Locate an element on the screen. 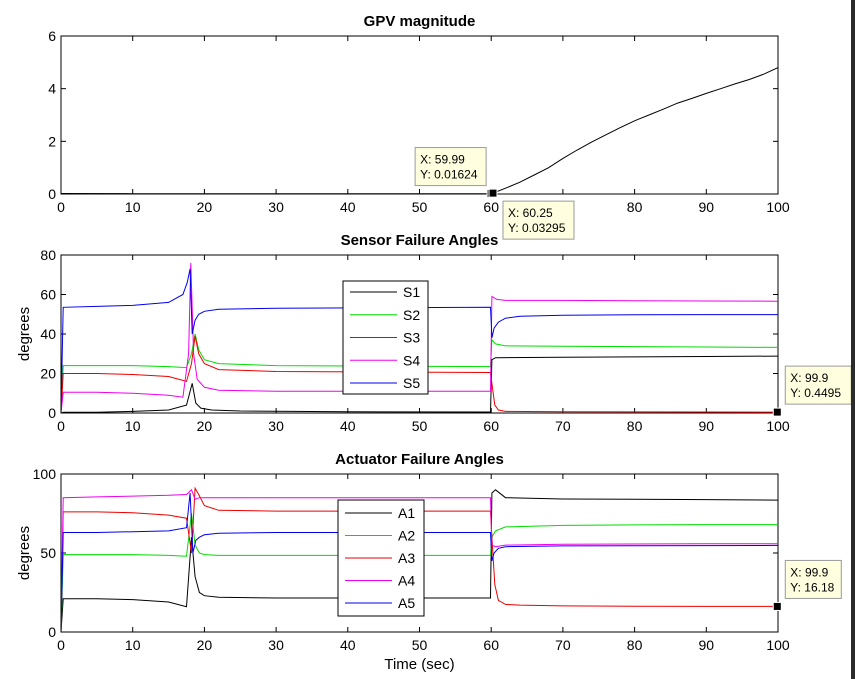 The width and height of the screenshot is (855, 679). legend: A1 A2 A3 A4 A5 is located at coordinates (381, 558).